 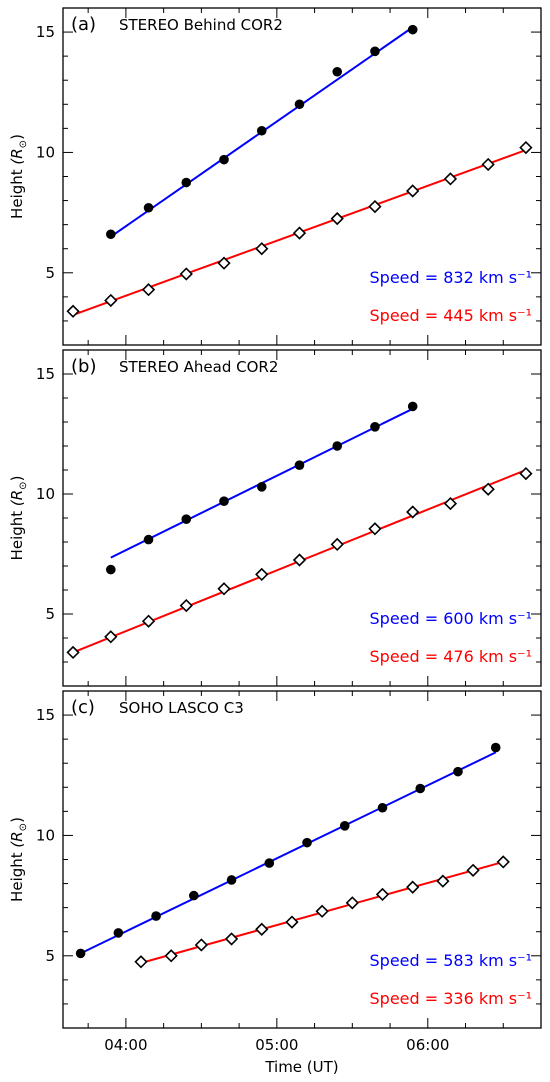 What do you see at coordinates (427, 1045) in the screenshot?
I see `x-tick-label: 06:00` at bounding box center [427, 1045].